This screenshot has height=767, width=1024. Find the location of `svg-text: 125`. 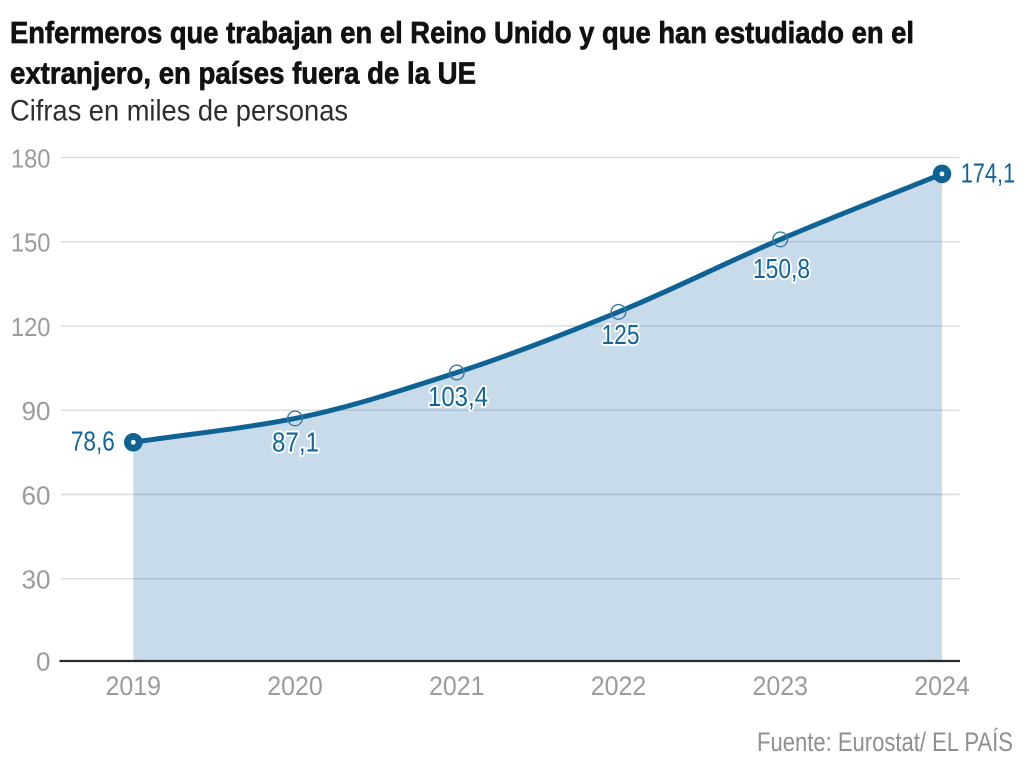

svg-text: 125 is located at coordinates (621, 334).